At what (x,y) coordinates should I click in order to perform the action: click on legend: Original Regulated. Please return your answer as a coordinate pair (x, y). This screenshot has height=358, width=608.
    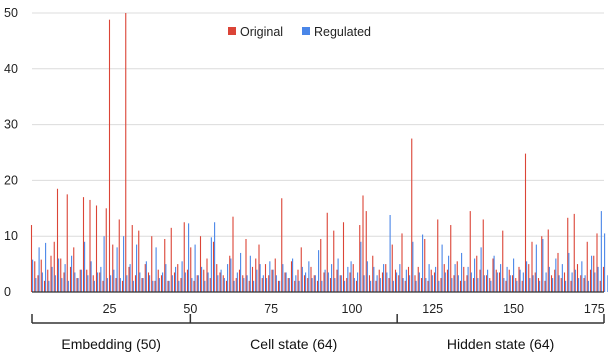
    Looking at the image, I should click on (299, 32).